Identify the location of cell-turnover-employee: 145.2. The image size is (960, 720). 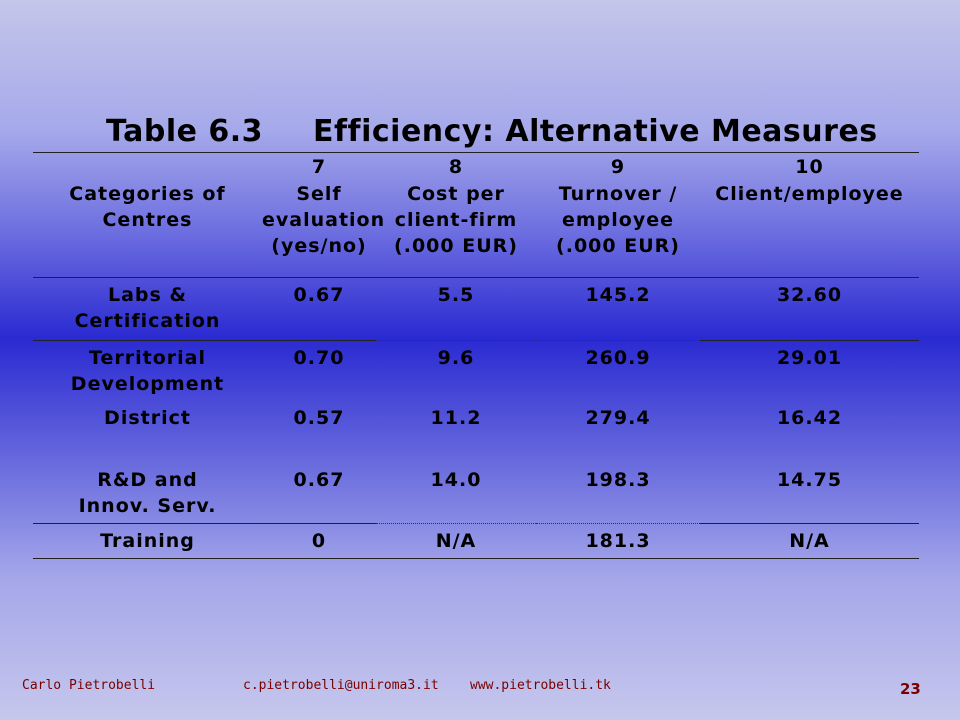
(618, 309).